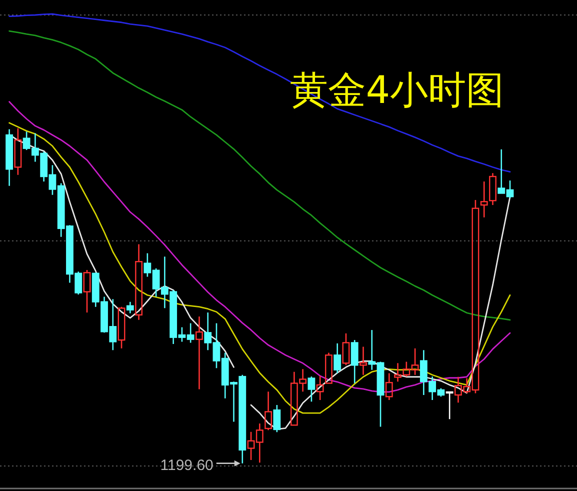  Describe the element at coordinates (187, 465) in the screenshot. I see `annotation: 1199.60` at that location.